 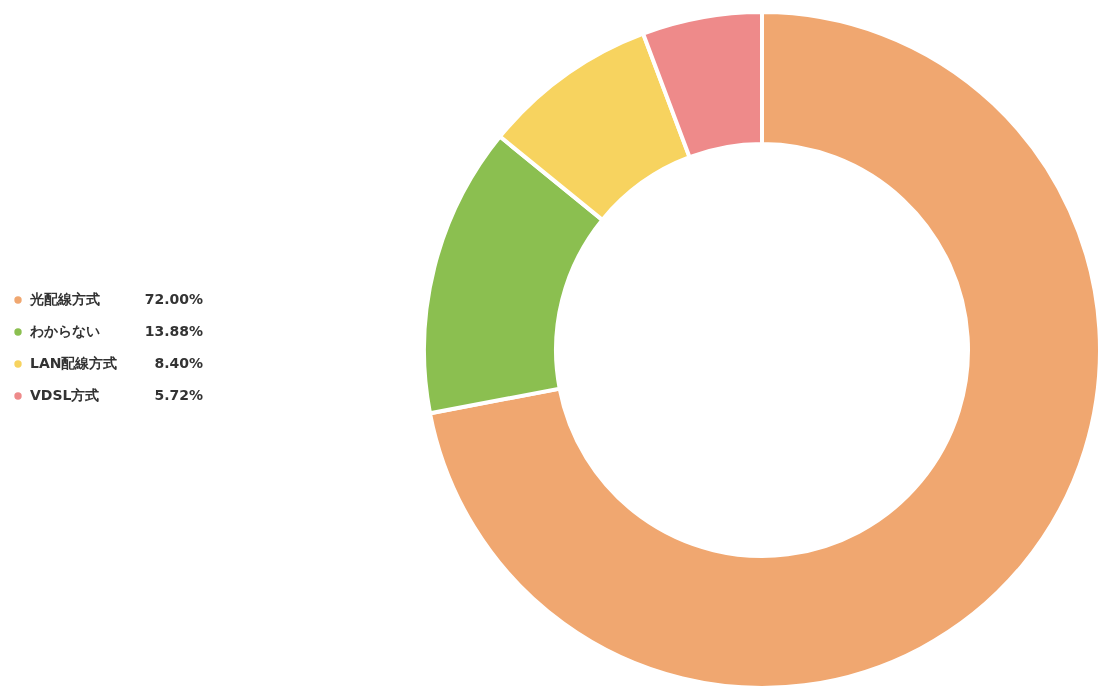 What do you see at coordinates (65, 395) in the screenshot?
I see `legend-label: VDSL方式` at bounding box center [65, 395].